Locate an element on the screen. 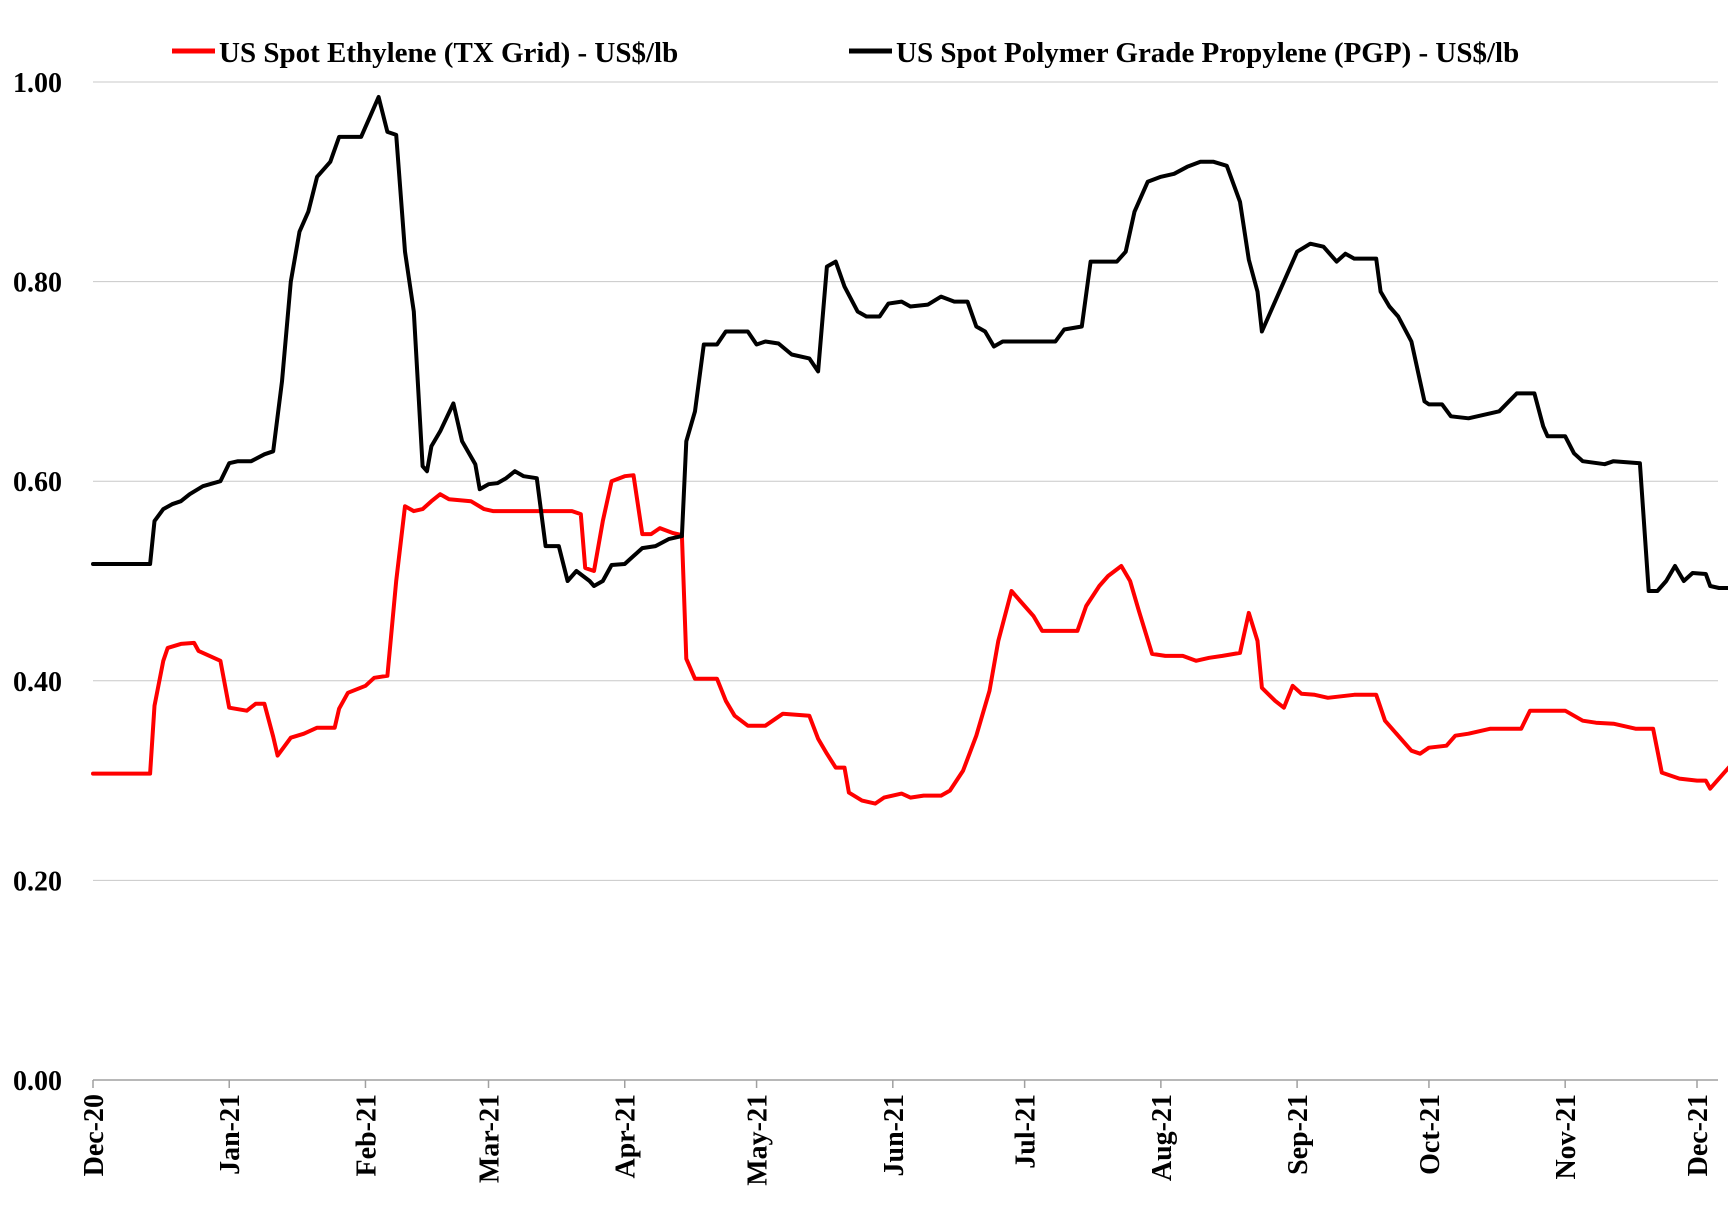  x-tick-label: Sep-21 is located at coordinates (1298, 1134).